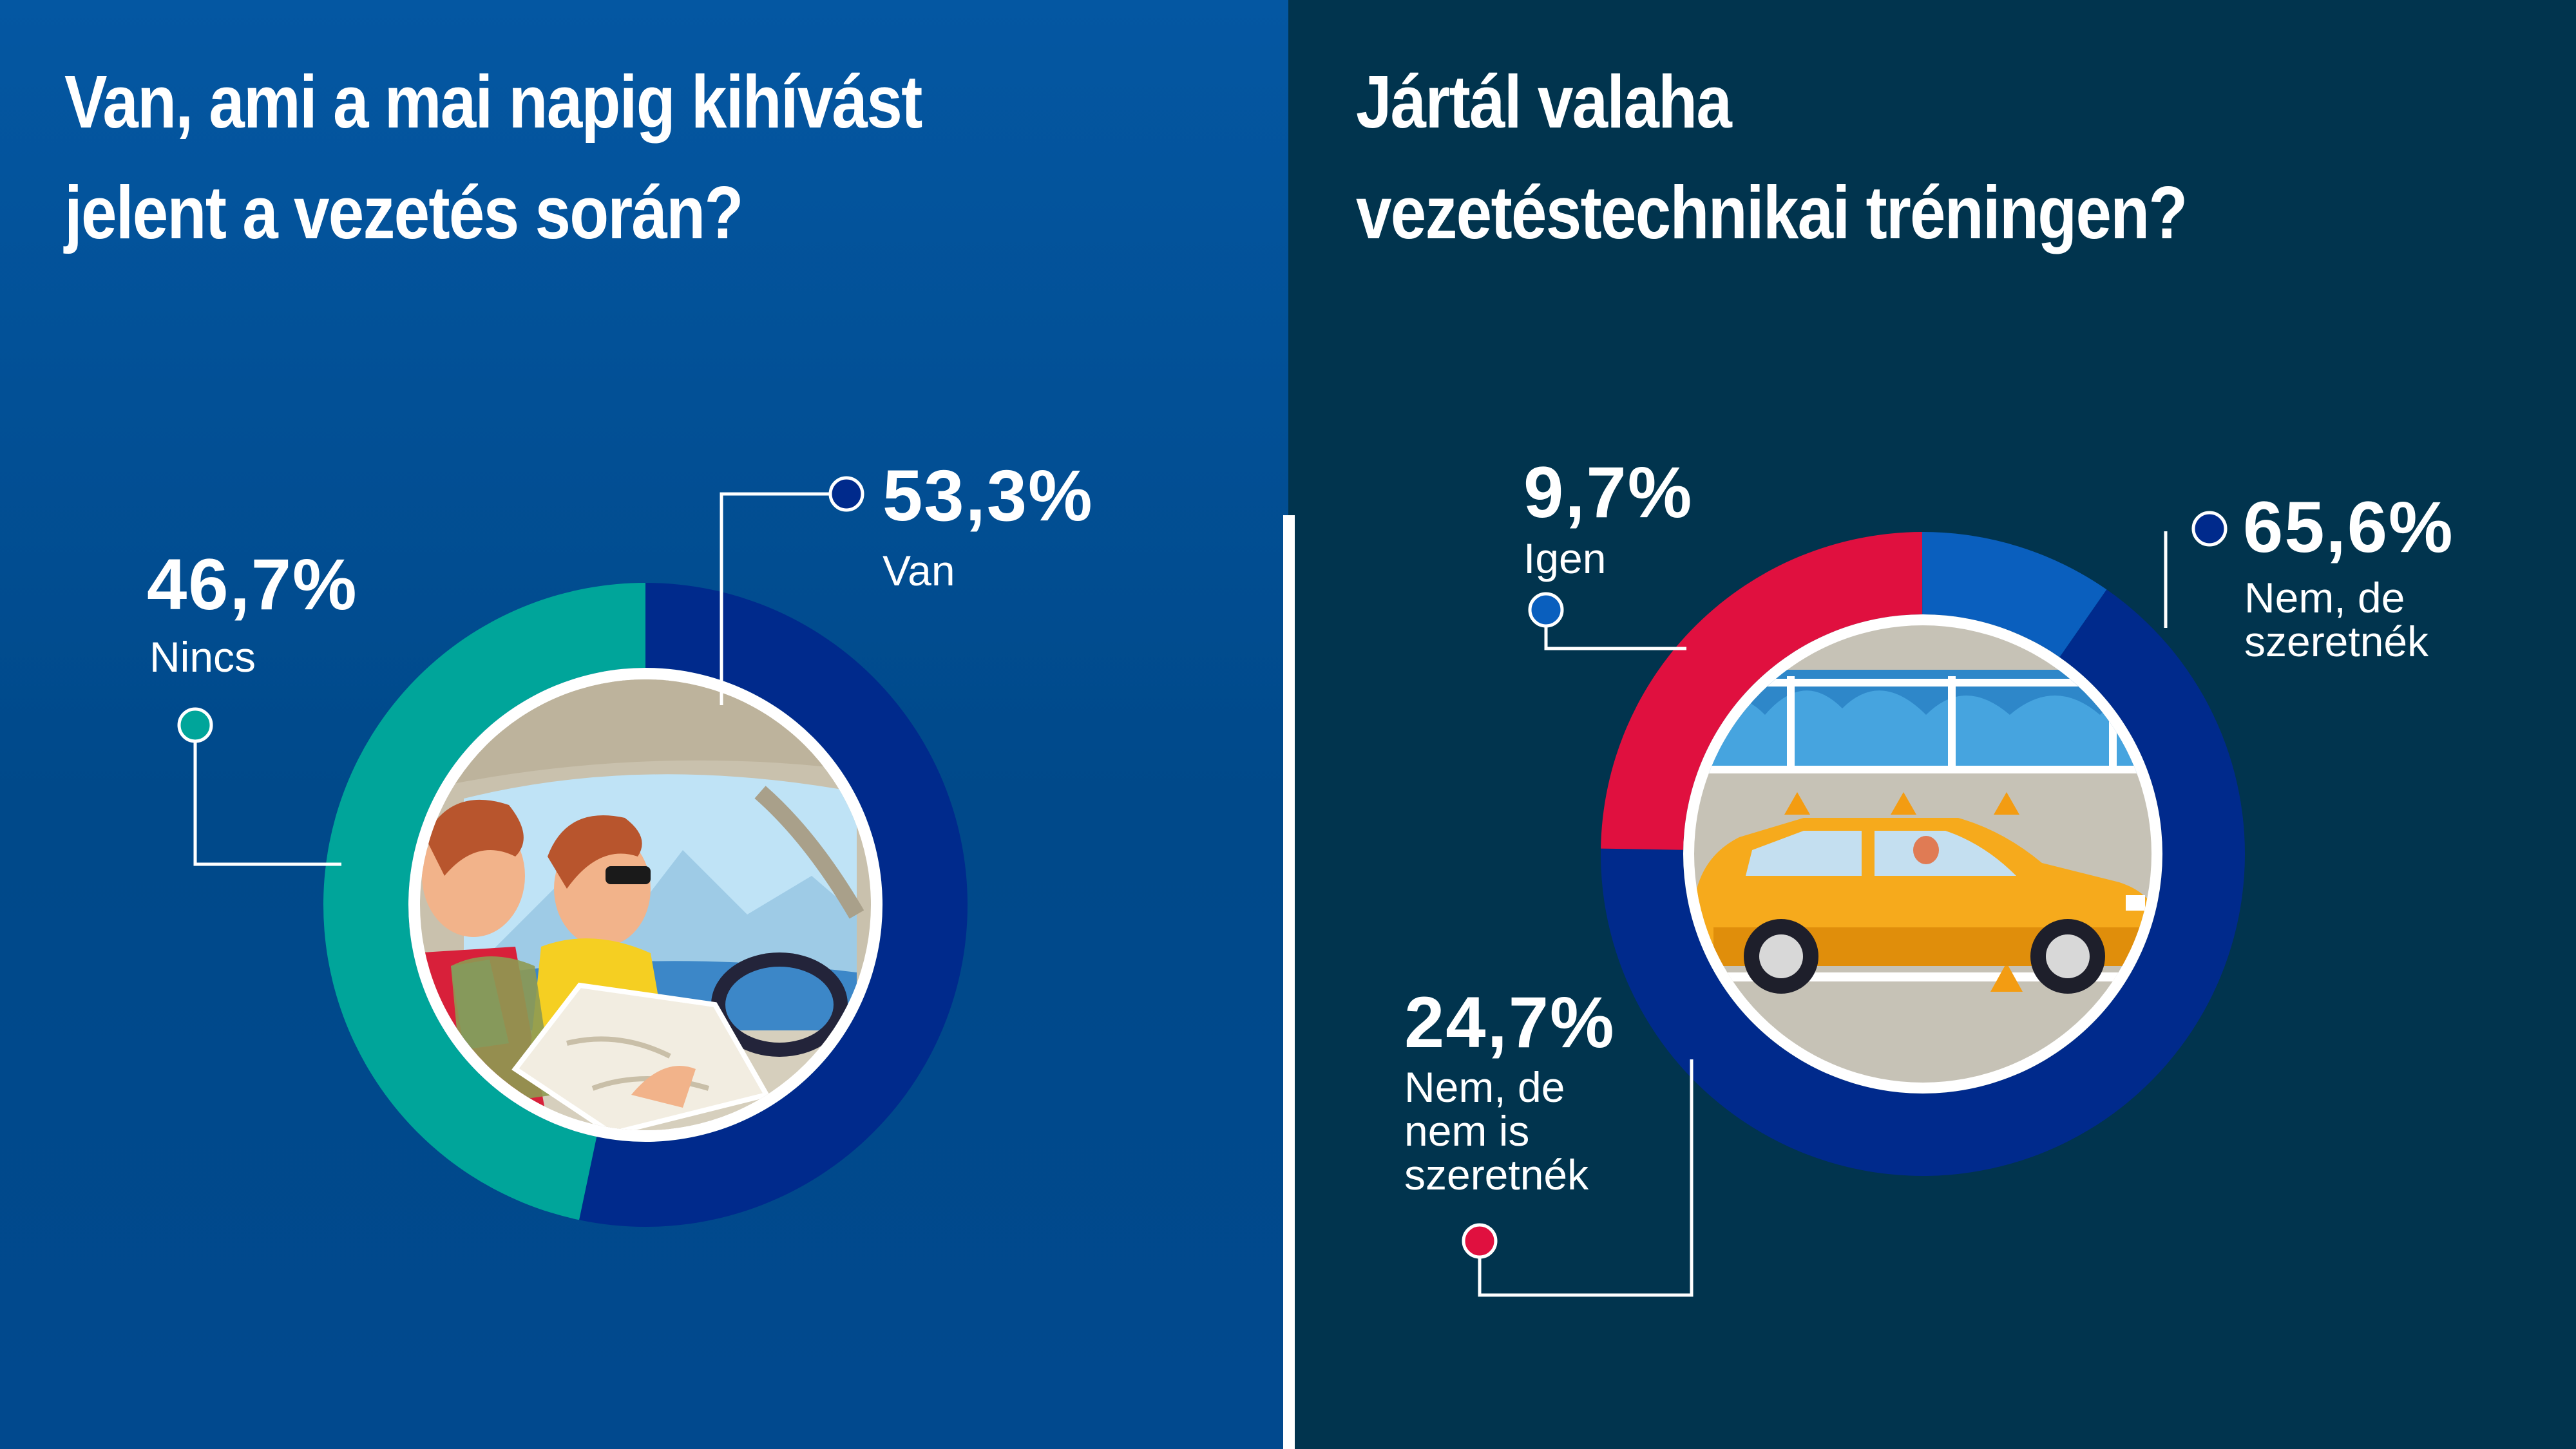  Describe the element at coordinates (2348, 527) in the screenshot. I see `slice-value-nem-de-szeretnek: 65,6%` at that location.